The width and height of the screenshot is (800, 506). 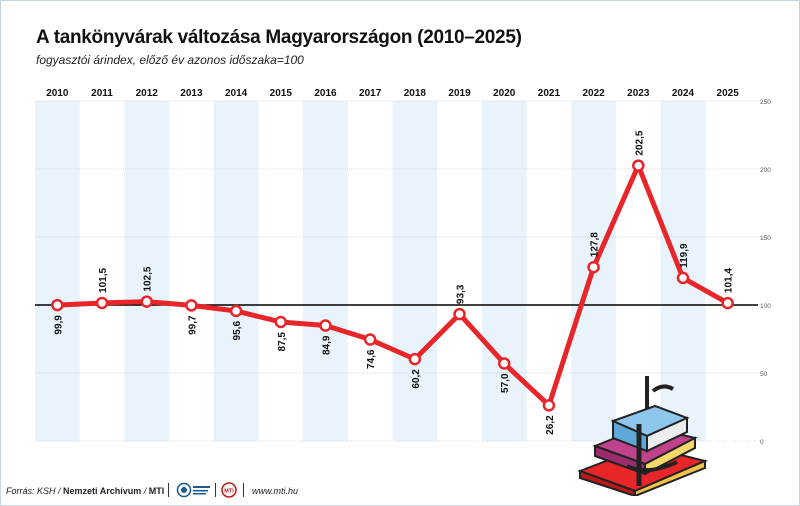 I want to click on year-label: 2020, so click(x=504, y=93).